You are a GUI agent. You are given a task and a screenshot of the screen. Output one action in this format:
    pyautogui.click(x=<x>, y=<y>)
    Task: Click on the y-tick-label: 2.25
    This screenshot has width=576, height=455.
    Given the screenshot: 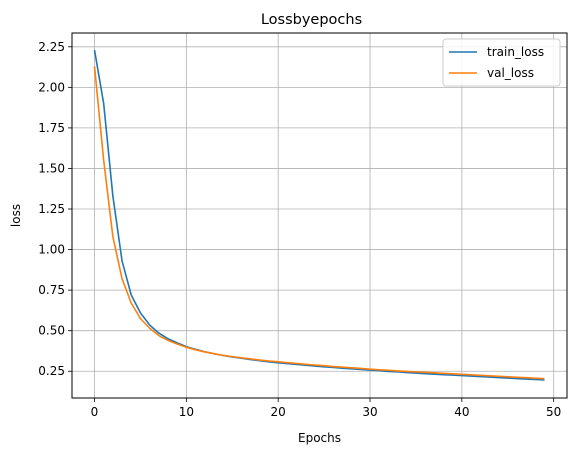 What is the action you would take?
    pyautogui.click(x=51, y=47)
    